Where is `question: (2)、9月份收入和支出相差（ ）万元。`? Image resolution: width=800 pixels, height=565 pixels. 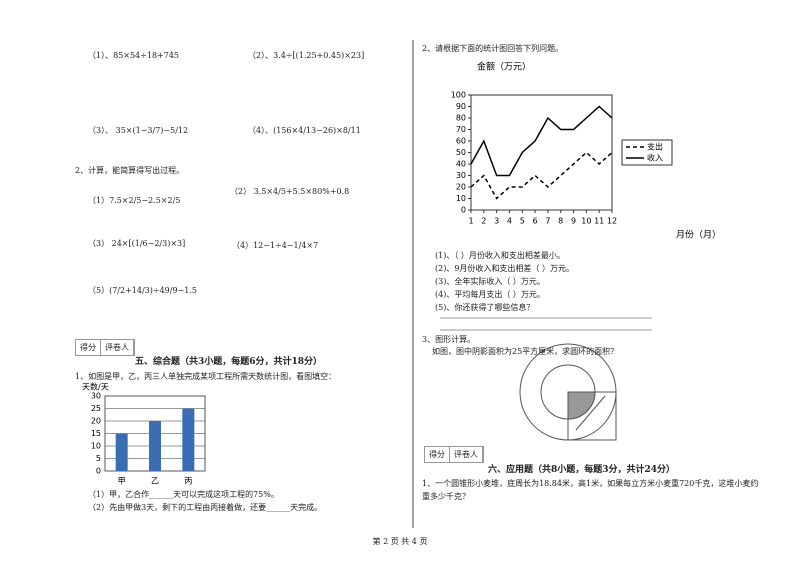 question: (2)、9月份收入和支出相差（ ）万元。 is located at coordinates (504, 268).